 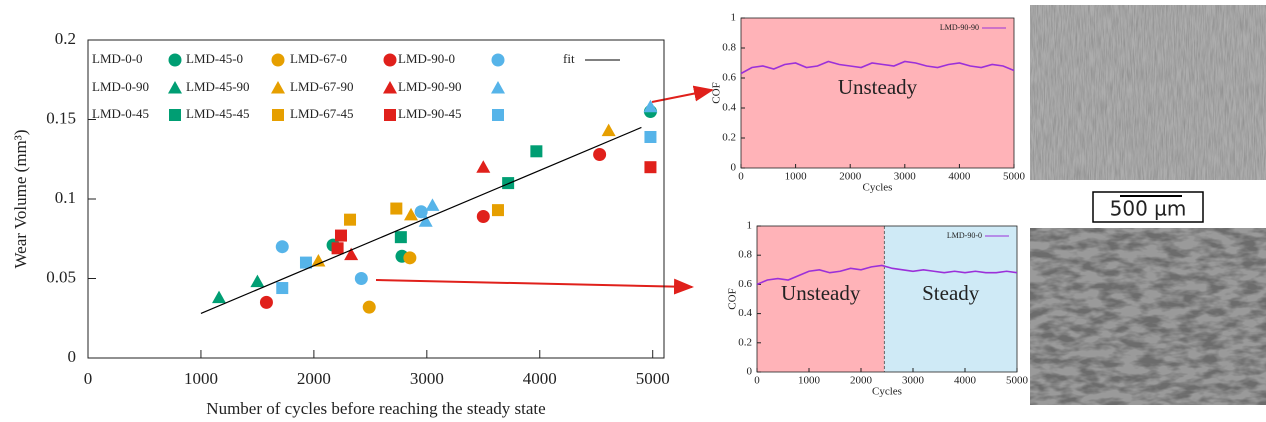 I want to click on legend-label: LMD-67-45, so click(x=322, y=113).